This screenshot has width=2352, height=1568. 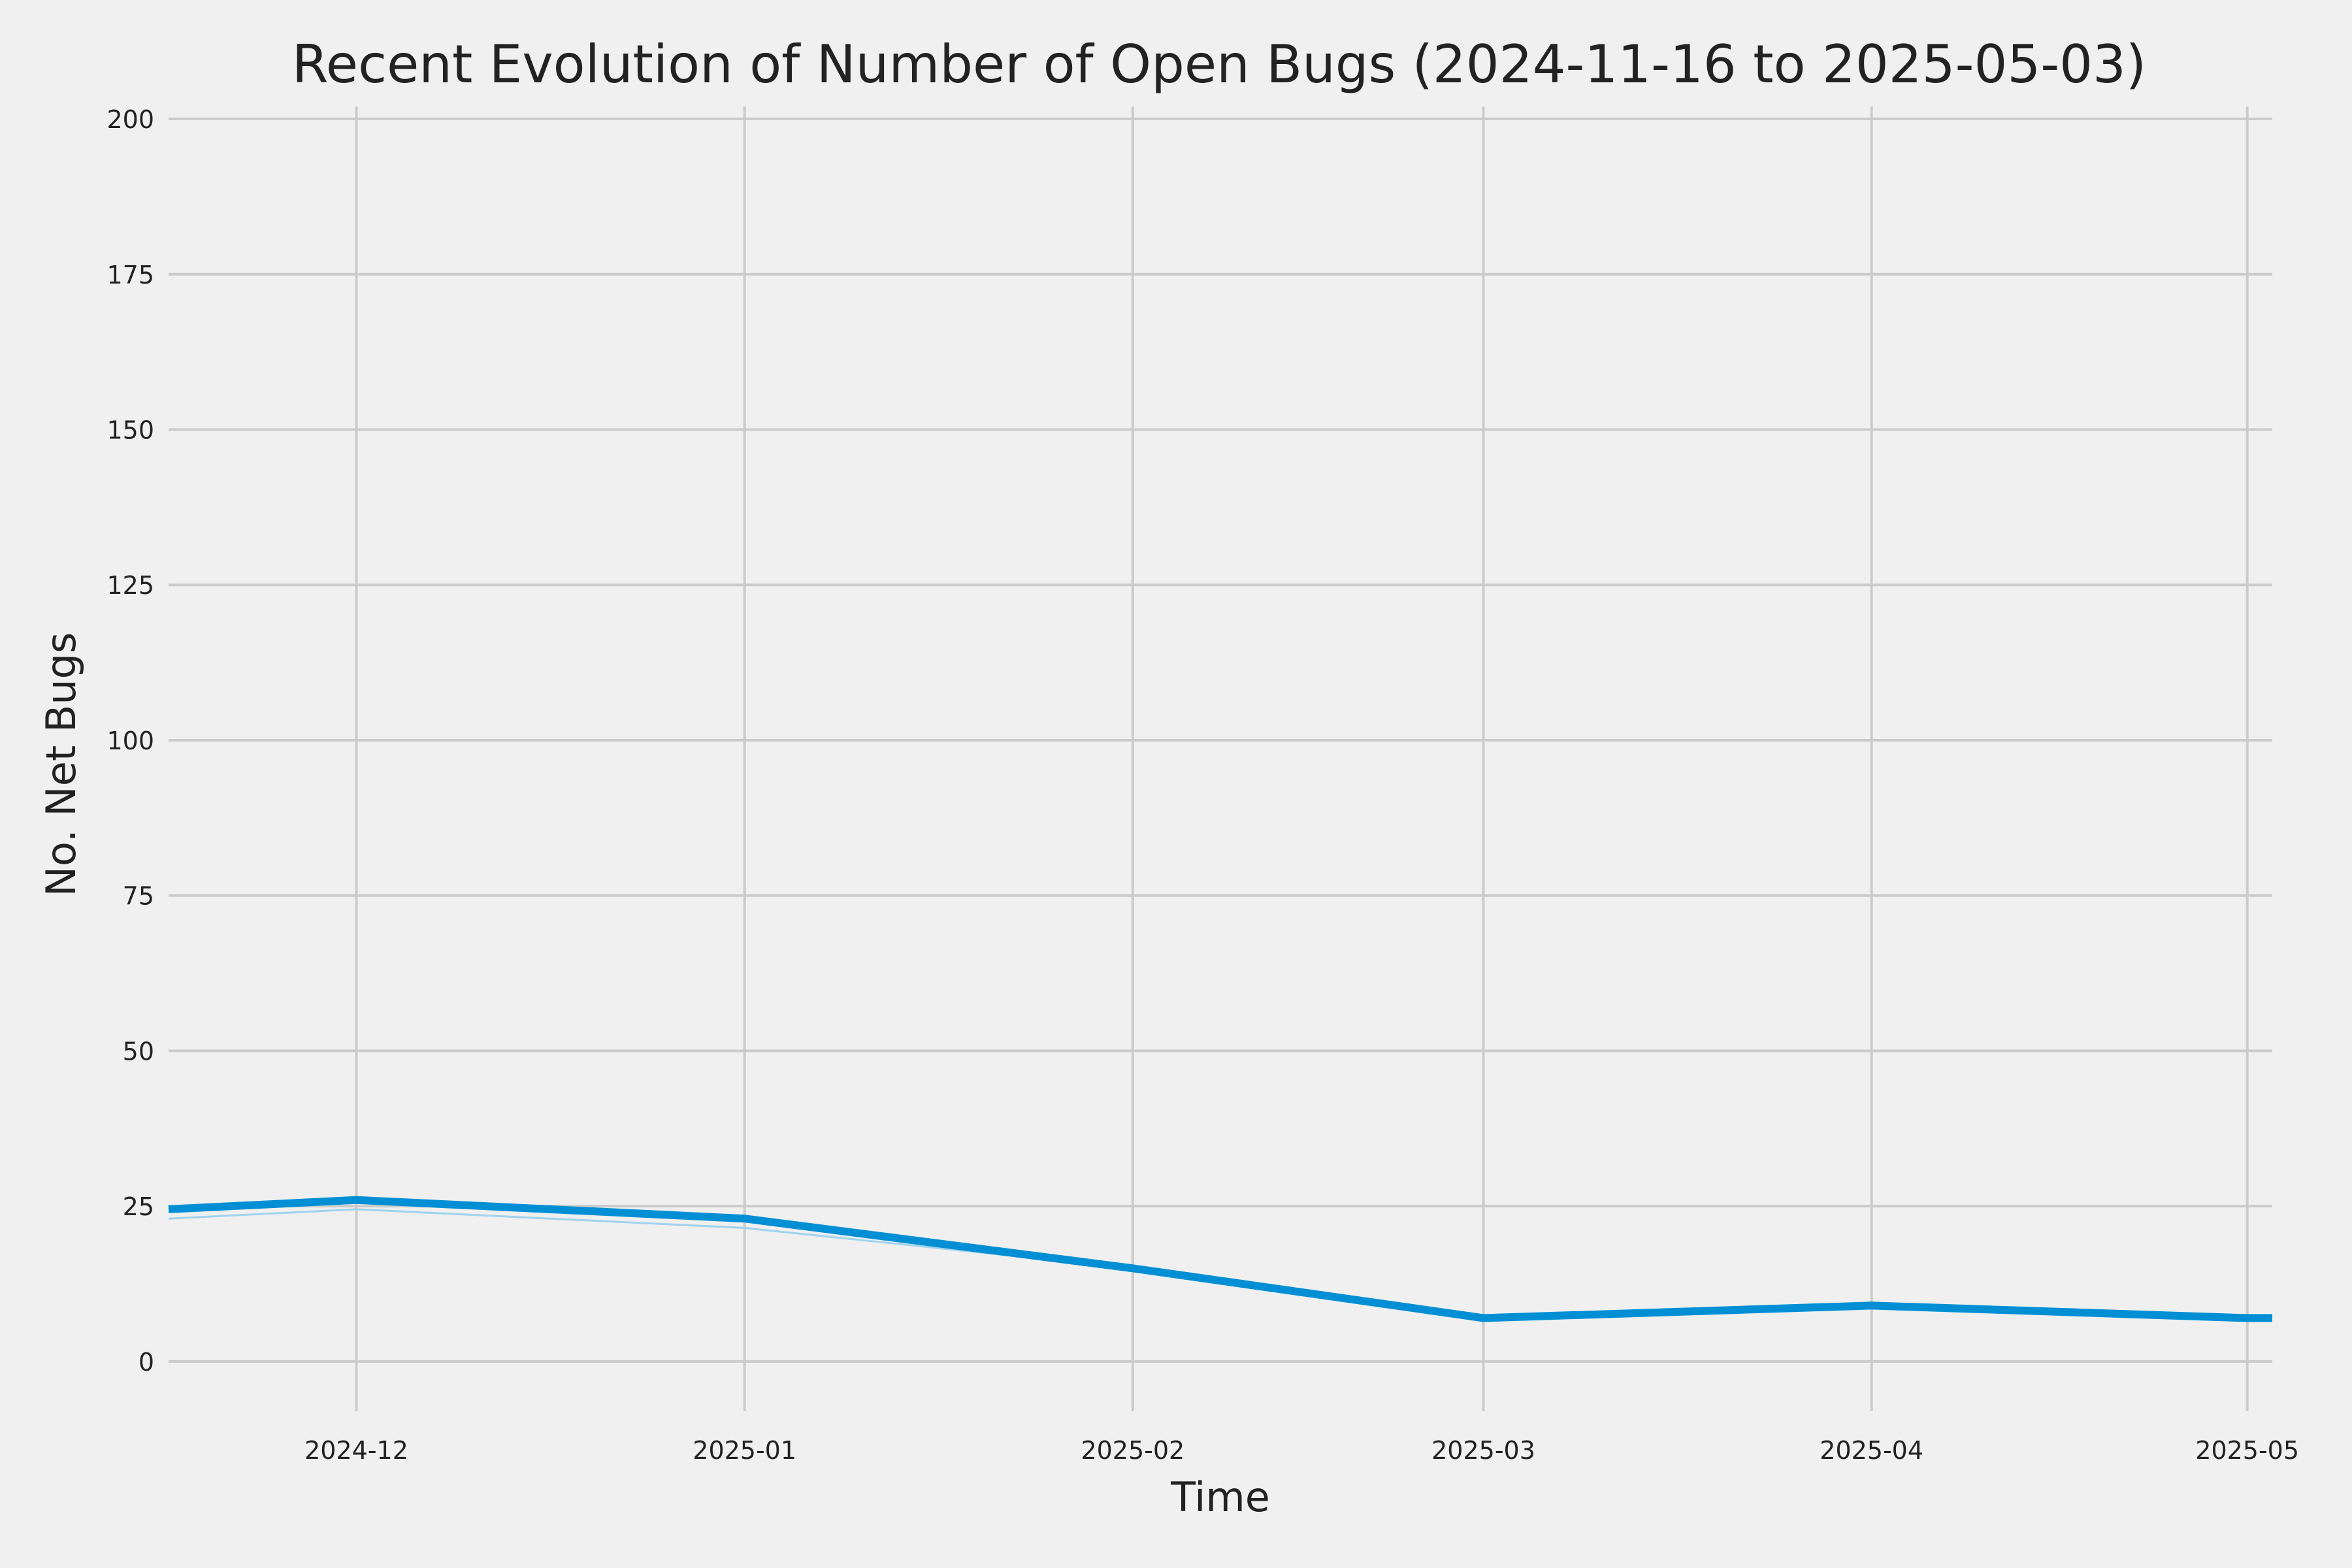 What do you see at coordinates (146, 1362) in the screenshot?
I see `y-tick-label: 0` at bounding box center [146, 1362].